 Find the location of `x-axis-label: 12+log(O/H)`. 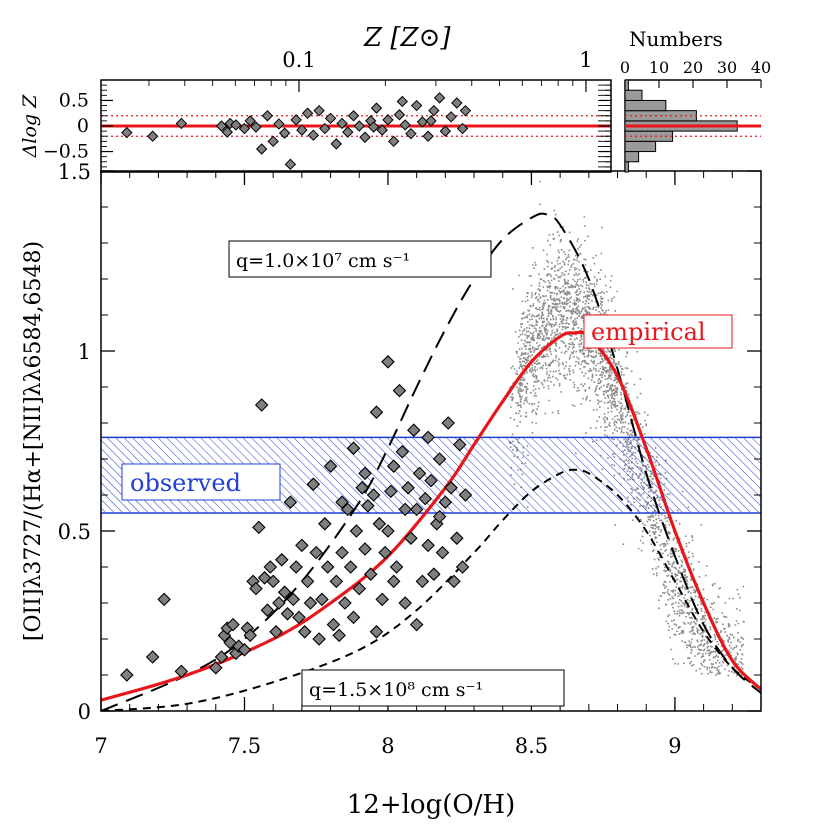

x-axis-label: 12+log(O/H) is located at coordinates (431, 805).